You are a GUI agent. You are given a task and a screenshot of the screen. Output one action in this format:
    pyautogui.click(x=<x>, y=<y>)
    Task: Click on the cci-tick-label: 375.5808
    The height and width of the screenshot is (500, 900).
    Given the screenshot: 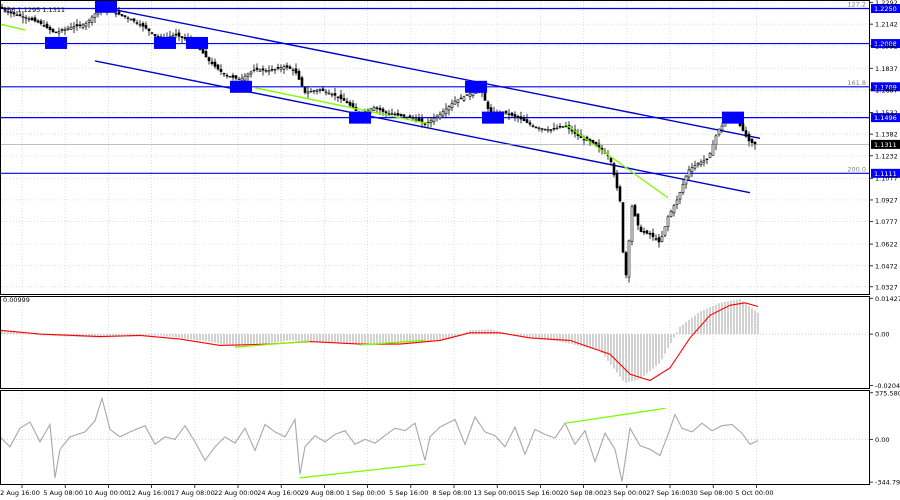 What is the action you would take?
    pyautogui.click(x=887, y=393)
    